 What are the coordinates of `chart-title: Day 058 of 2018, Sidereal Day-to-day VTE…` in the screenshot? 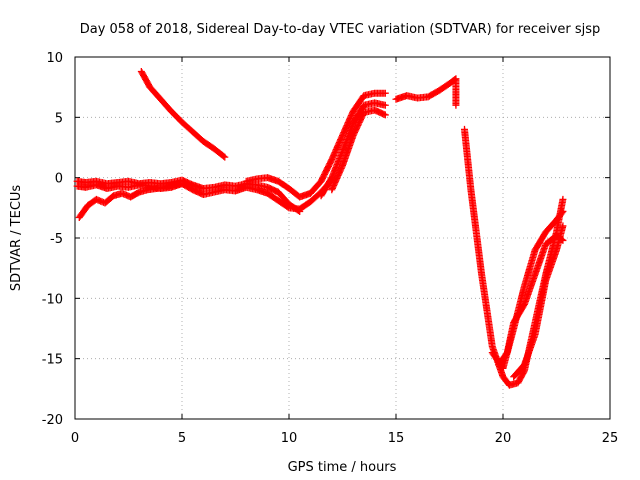 It's located at (340, 29).